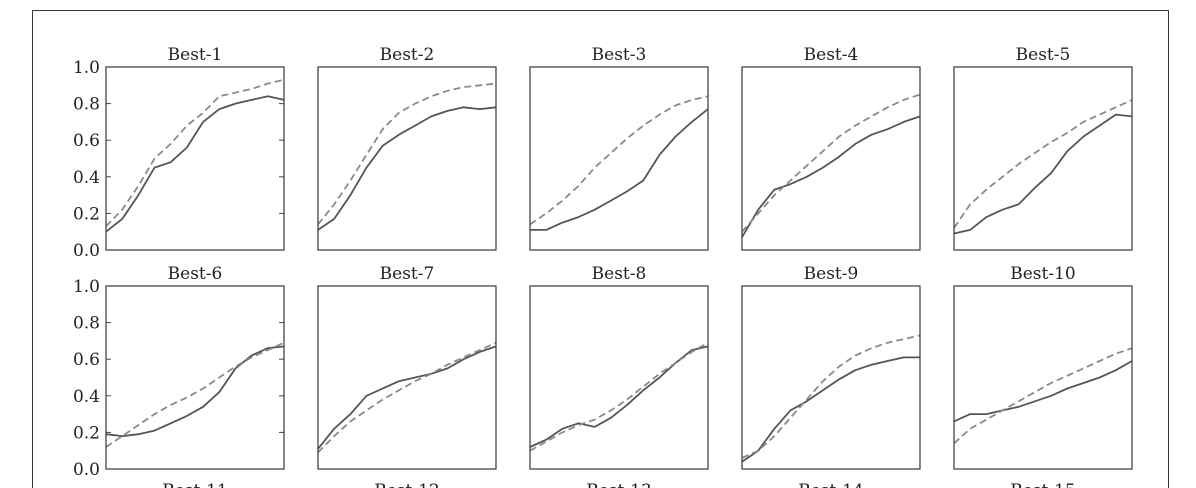 This screenshot has height=488, width=1196. I want to click on panel-title-cropped: Best-13, so click(619, 484).